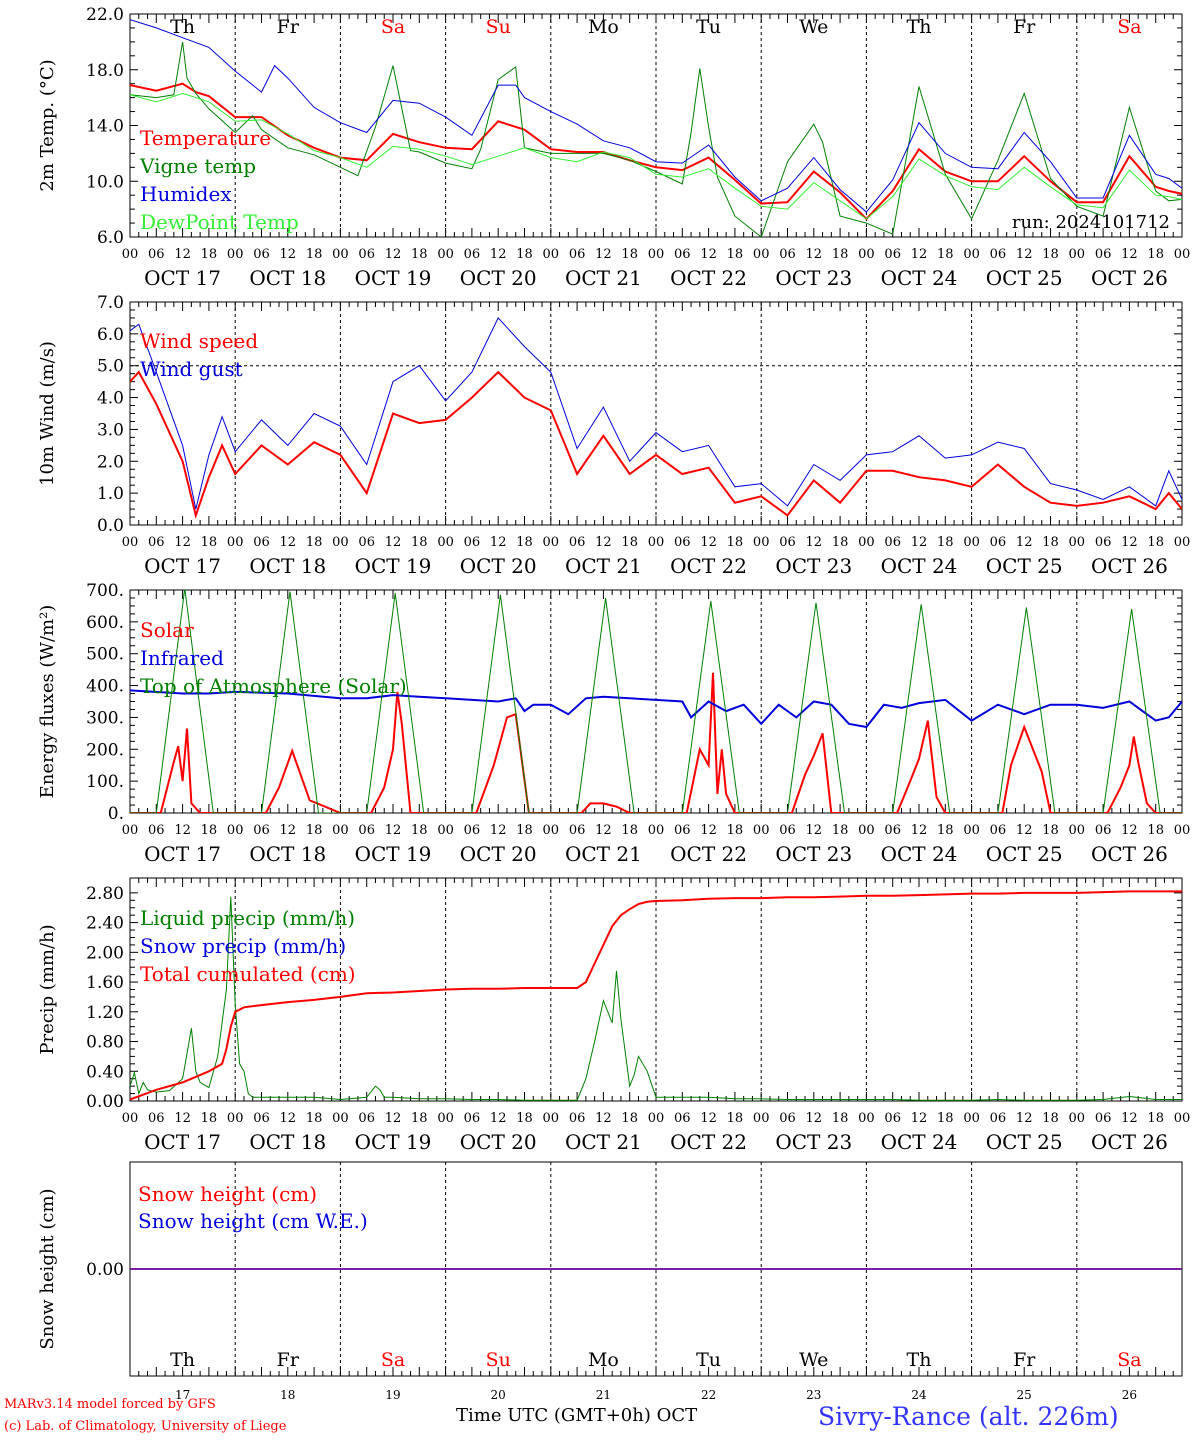 The width and height of the screenshot is (1194, 1440). What do you see at coordinates (656, 995) in the screenshot?
I see `series-total-cumulated-cm-` at bounding box center [656, 995].